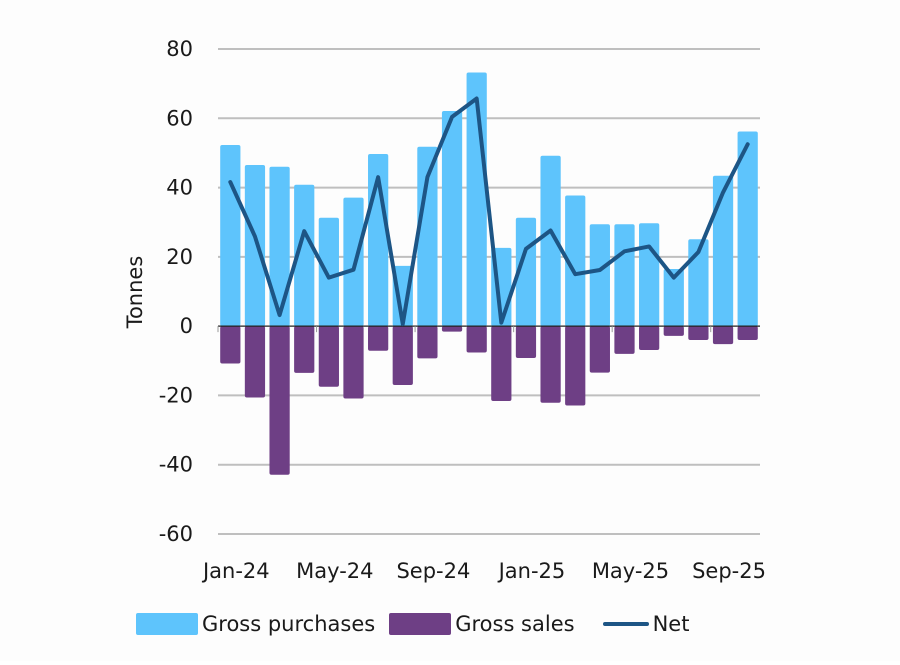  Describe the element at coordinates (531, 571) in the screenshot. I see `x-tick-label: Jan-25` at that location.